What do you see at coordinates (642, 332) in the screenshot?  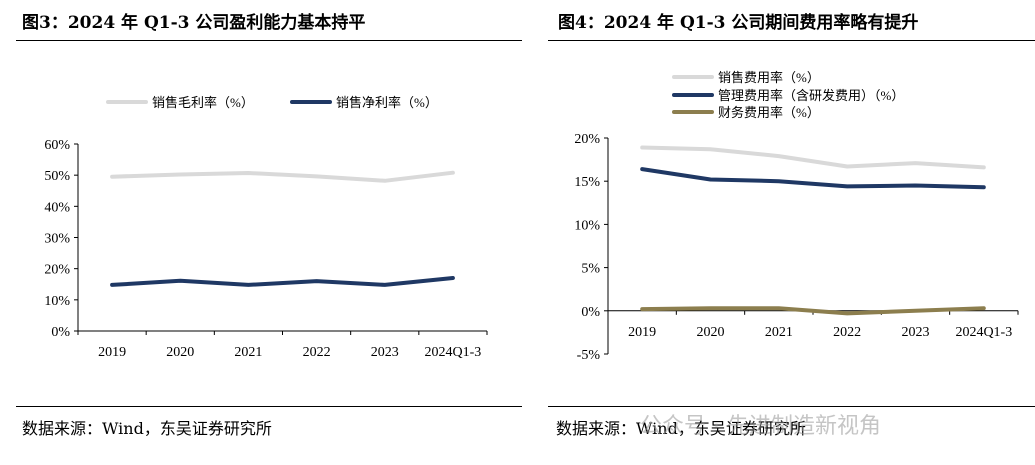 I see `right-x-tick-label: 2019` at bounding box center [642, 332].